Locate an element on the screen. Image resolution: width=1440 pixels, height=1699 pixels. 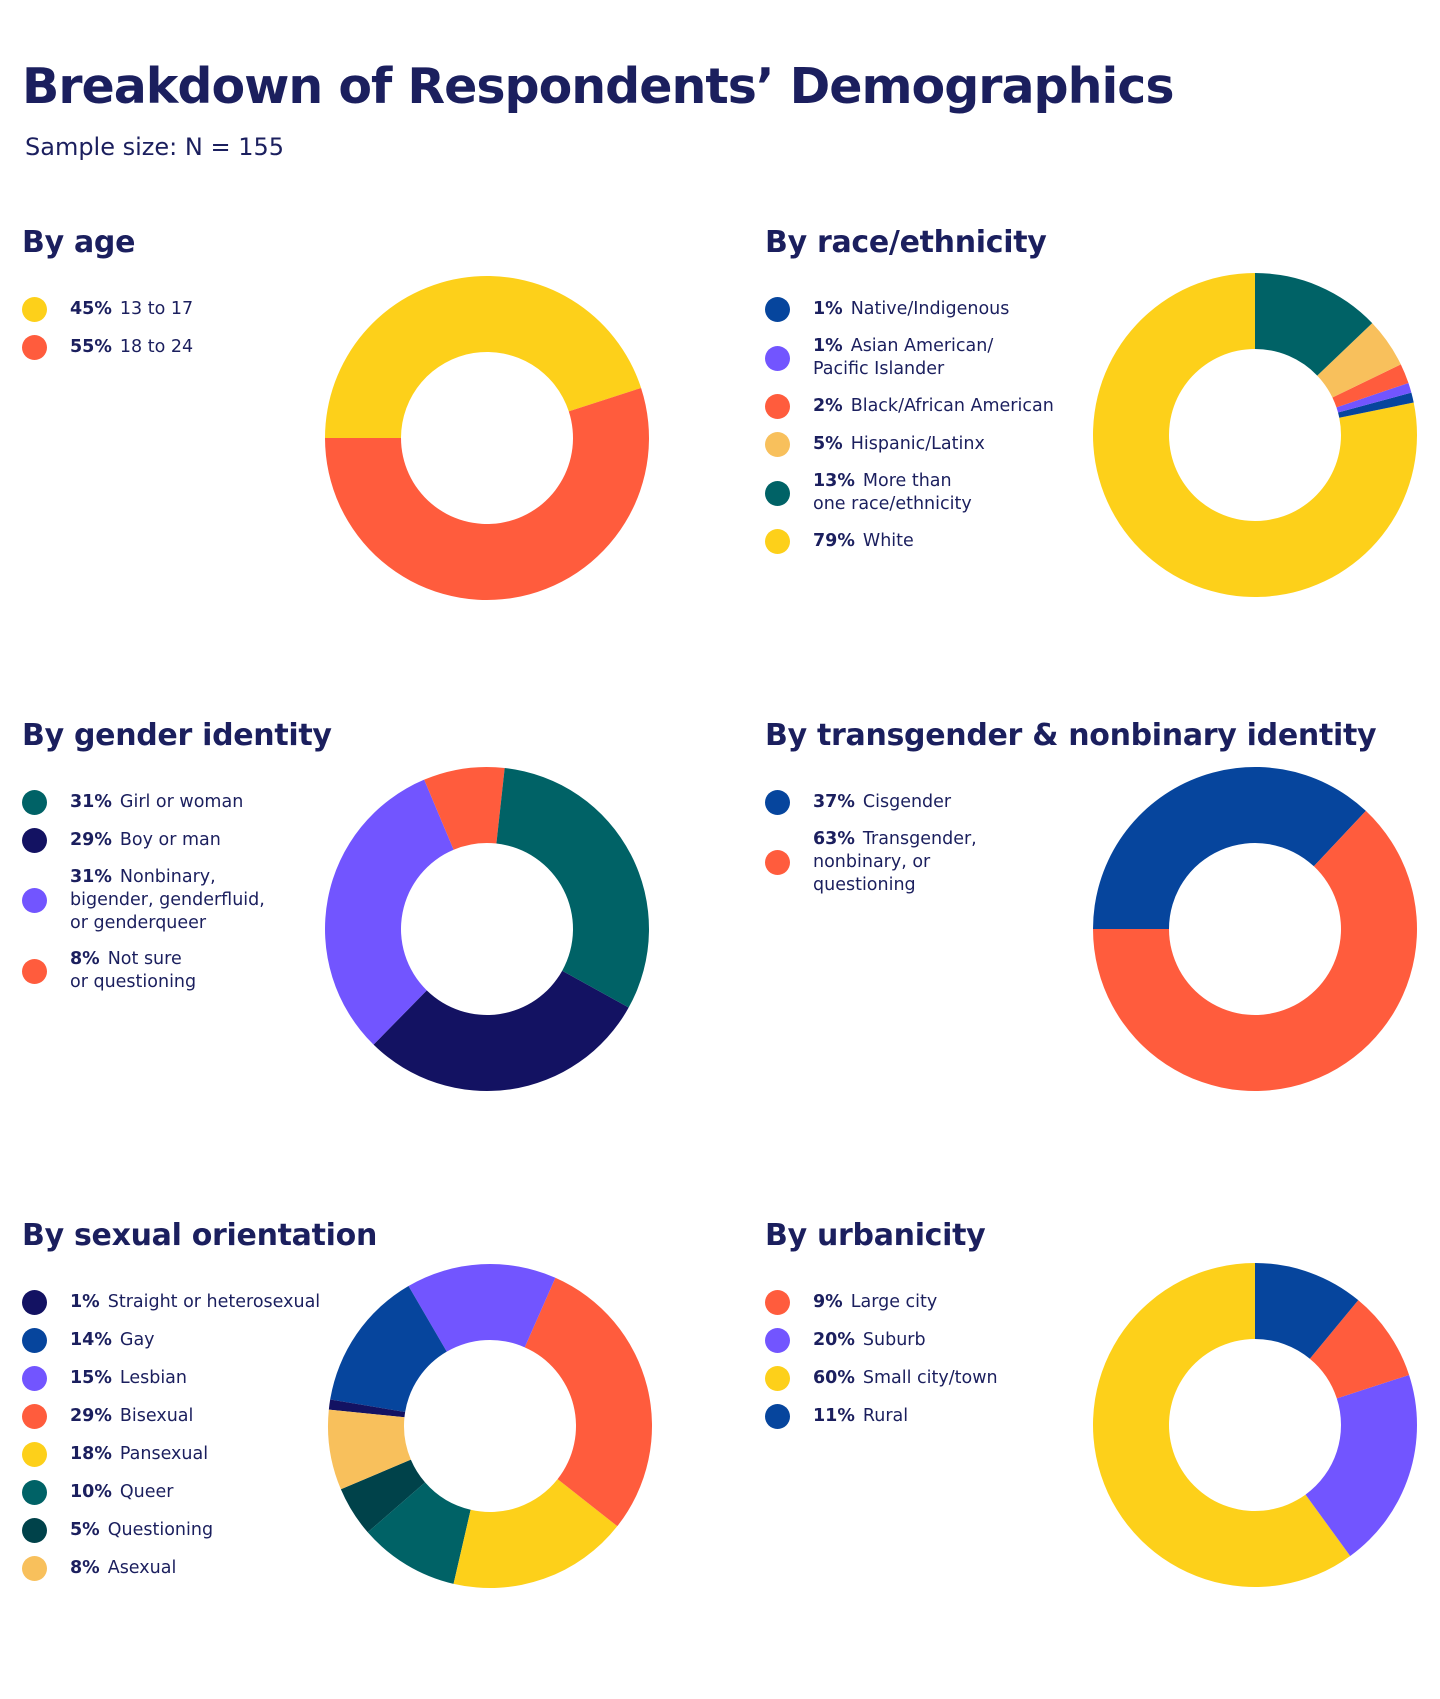
legend-text: 20% Suburb is located at coordinates (869, 1340).